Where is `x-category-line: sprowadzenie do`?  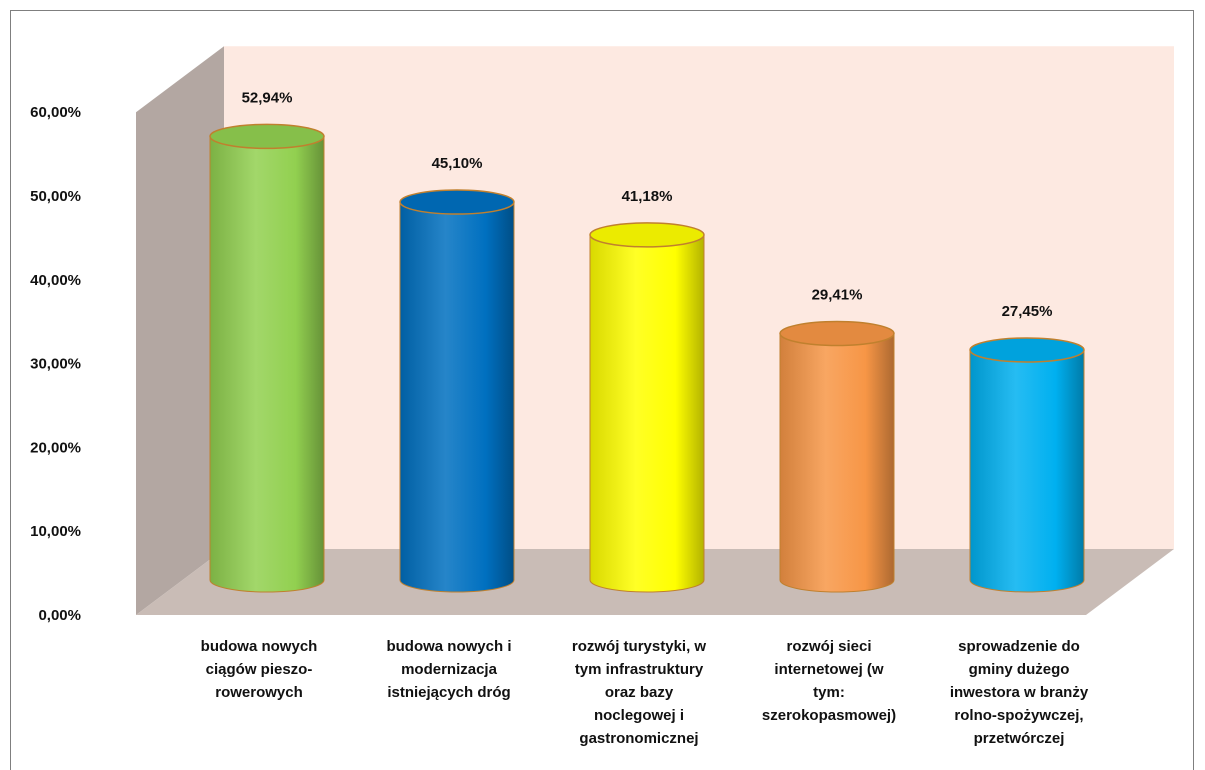 x-category-line: sprowadzenie do is located at coordinates (1019, 646).